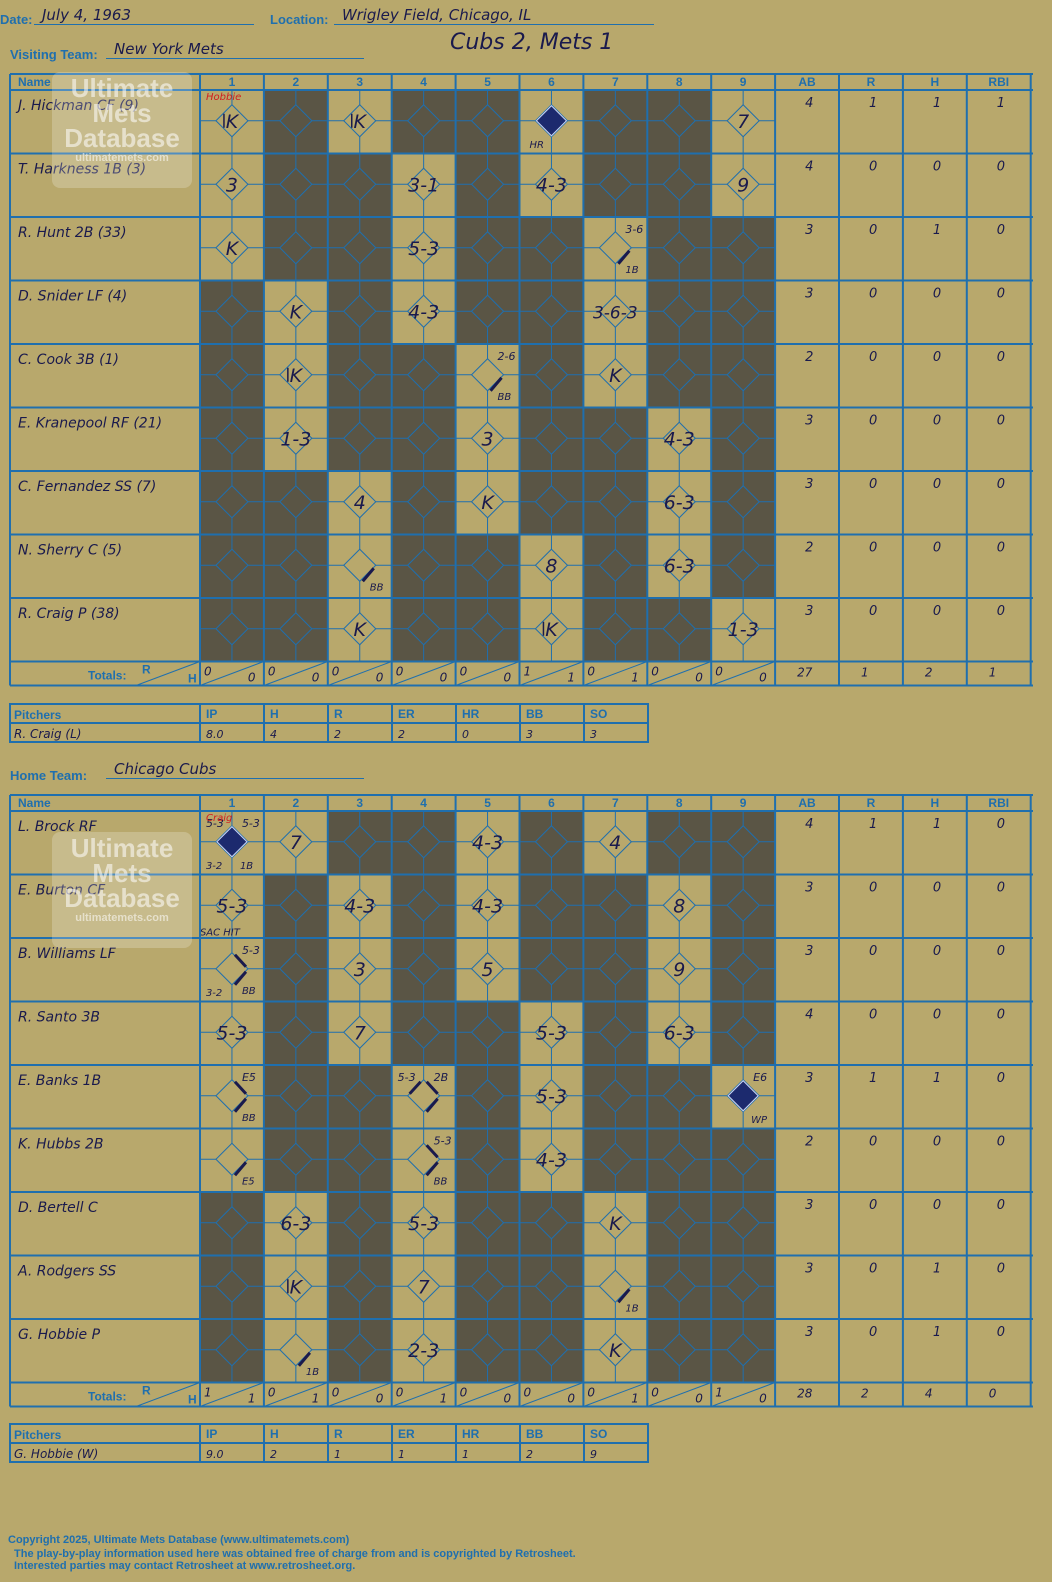 This screenshot has height=1582, width=1052. I want to click on pitcher-change-note: Hobbie, so click(223, 97).